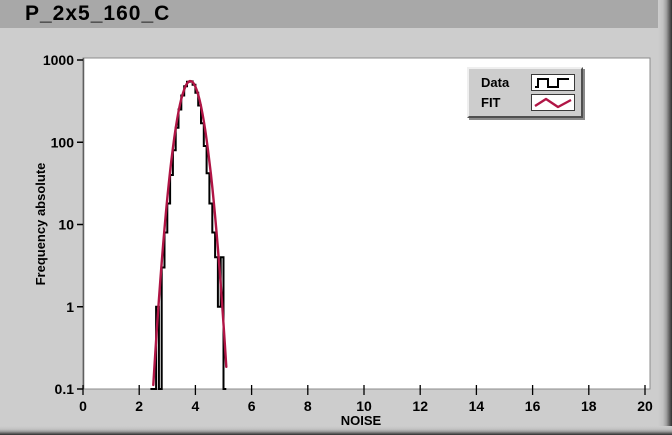  What do you see at coordinates (589, 406) in the screenshot?
I see `x-tick-label: 18` at bounding box center [589, 406].